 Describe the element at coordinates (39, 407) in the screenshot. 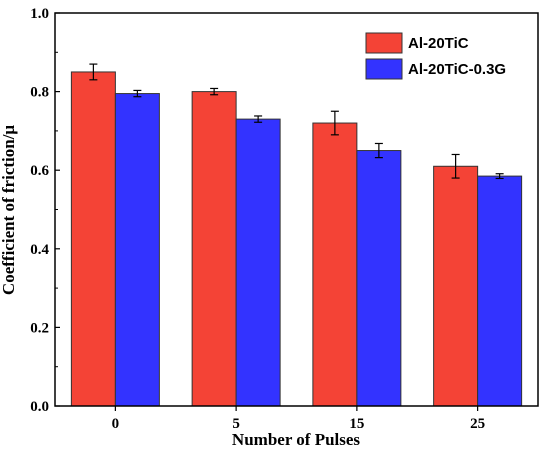

I see `y-tick-label-0.0: 0.0` at that location.